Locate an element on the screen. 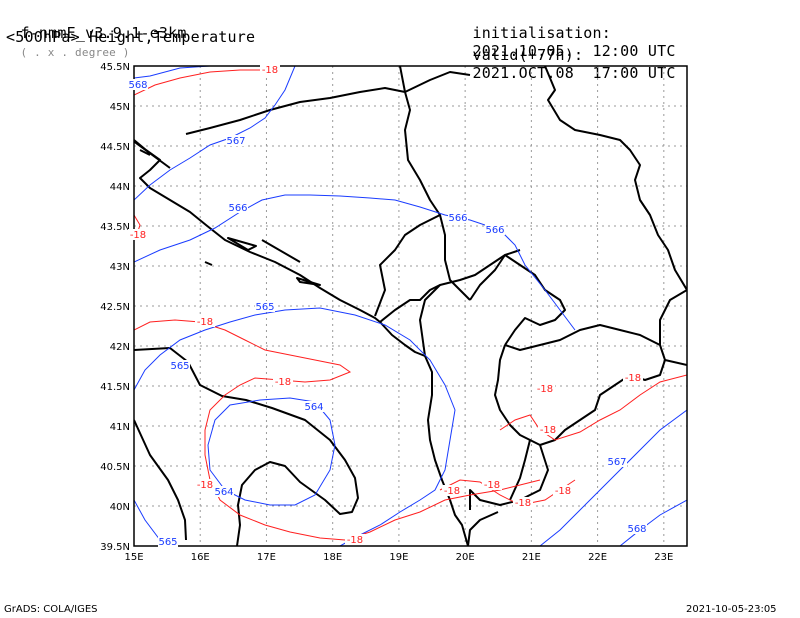 The width and height of the screenshot is (800, 618). lat-tick-label: 45.5N is located at coordinates (115, 67).